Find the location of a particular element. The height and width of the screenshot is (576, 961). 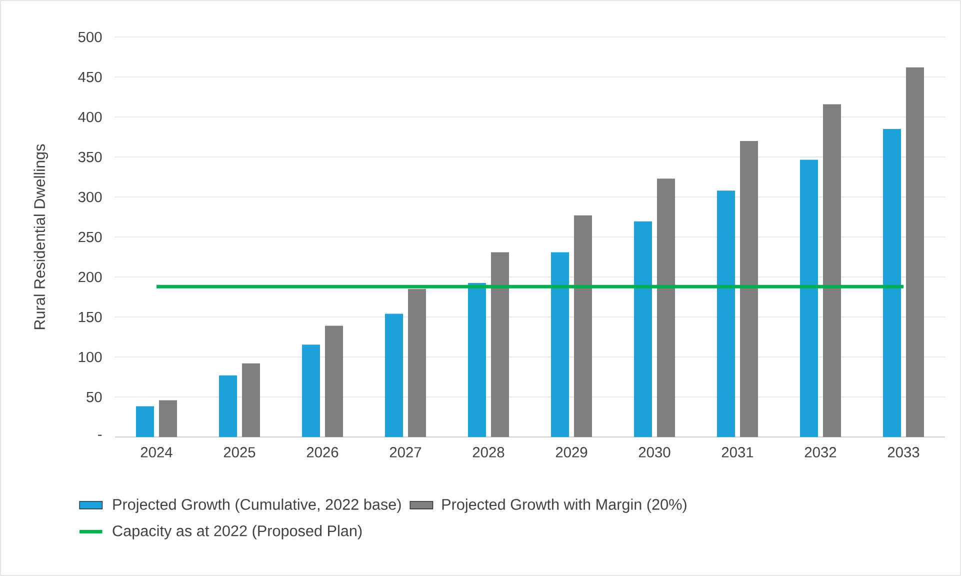

legend-label: Projected Growth (Cumulative, 2022 base) is located at coordinates (257, 505).